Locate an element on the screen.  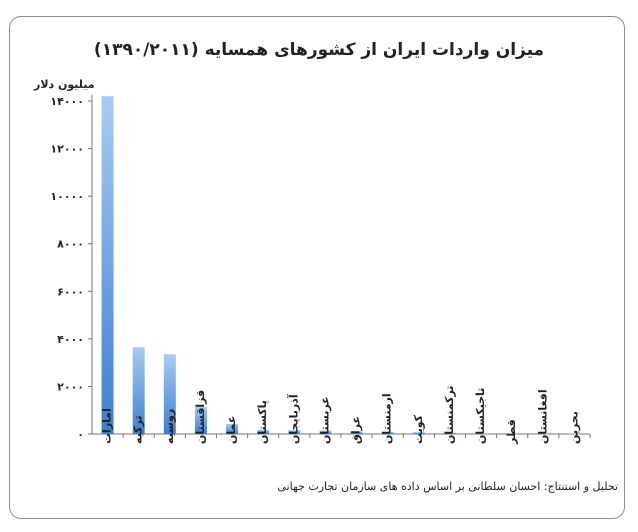
y-tick-label: ۱۰۰۰۰ is located at coordinates (67, 196).